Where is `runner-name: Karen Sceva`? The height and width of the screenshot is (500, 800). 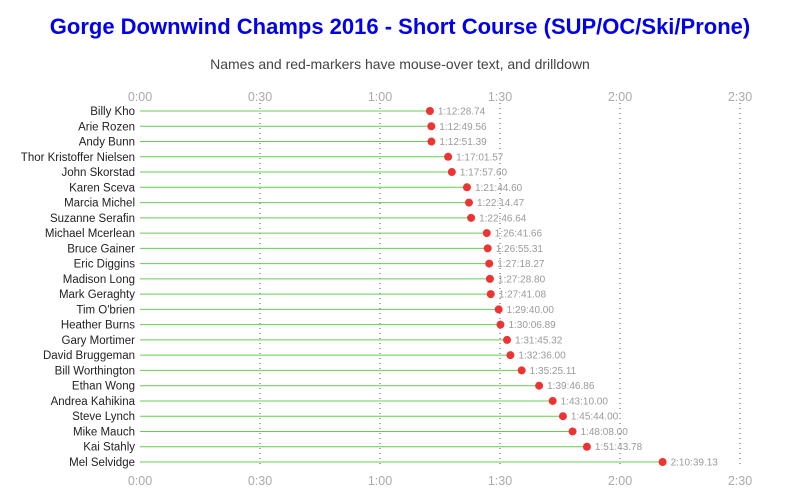
runner-name: Karen Sceva is located at coordinates (102, 188).